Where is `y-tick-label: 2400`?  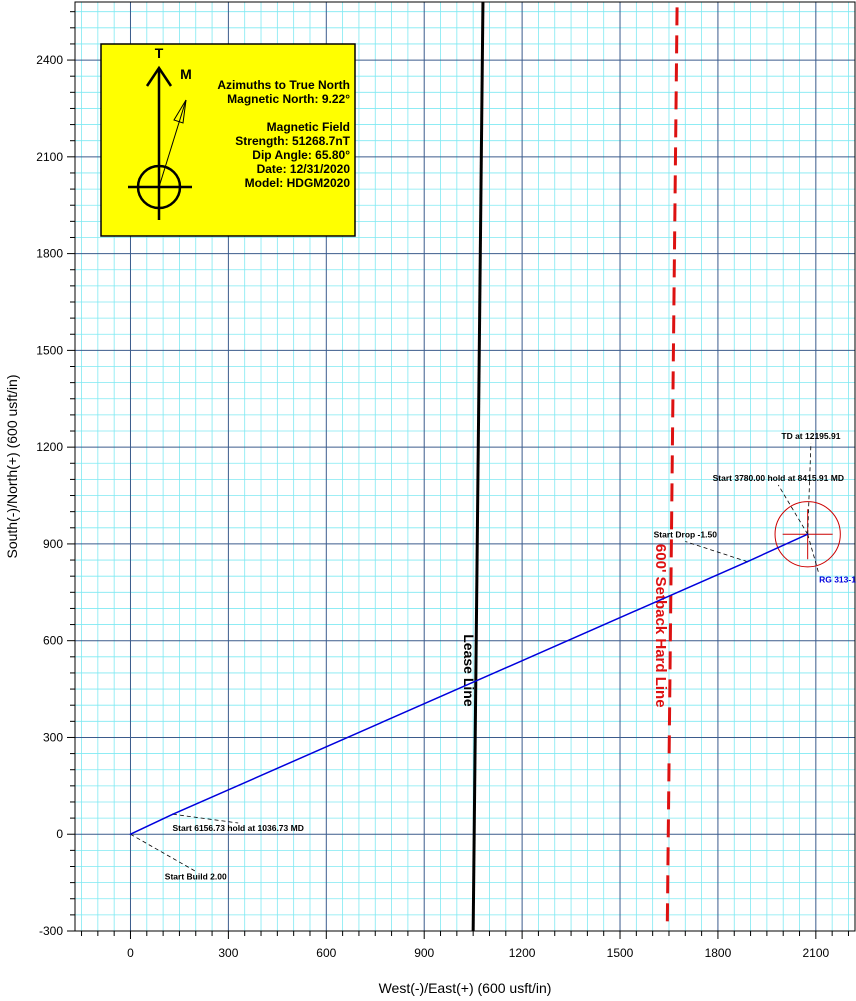 y-tick-label: 2400 is located at coordinates (49, 60).